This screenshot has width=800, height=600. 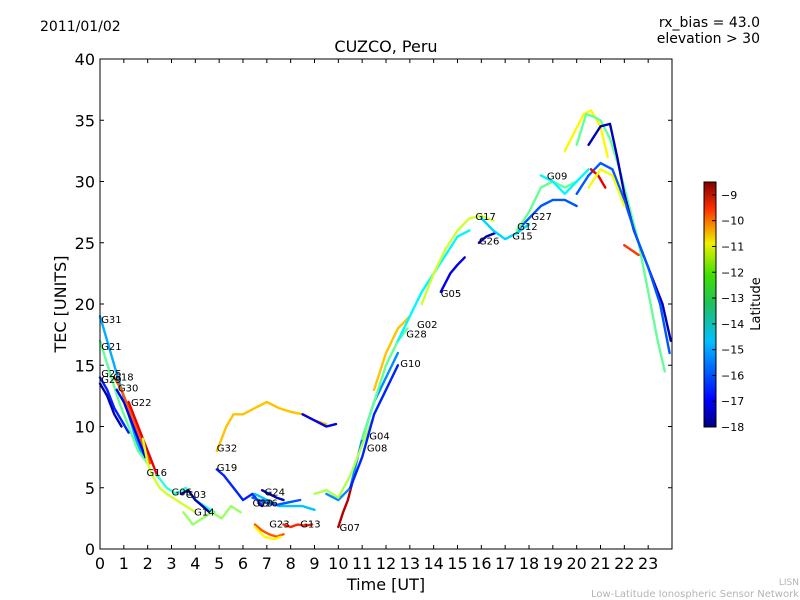 What do you see at coordinates (100, 563) in the screenshot?
I see `x-tick-label: 0` at bounding box center [100, 563].